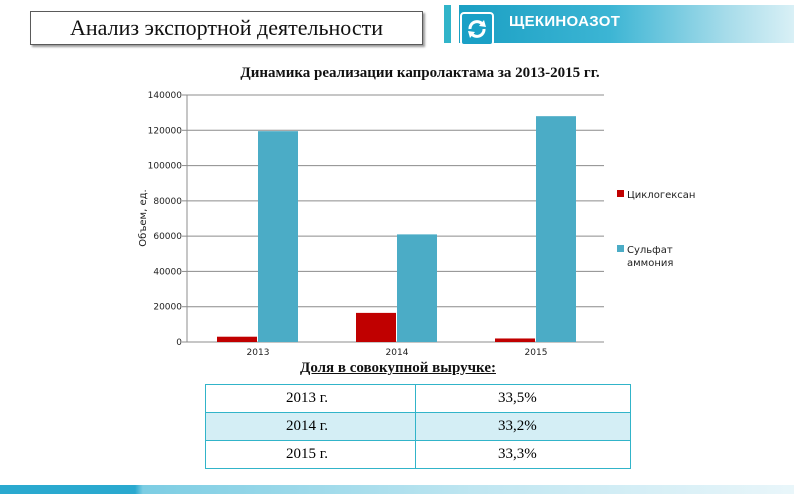 This screenshot has height=494, width=794. Describe the element at coordinates (477, 29) in the screenshot. I see `recycle-arrows-icon` at that location.